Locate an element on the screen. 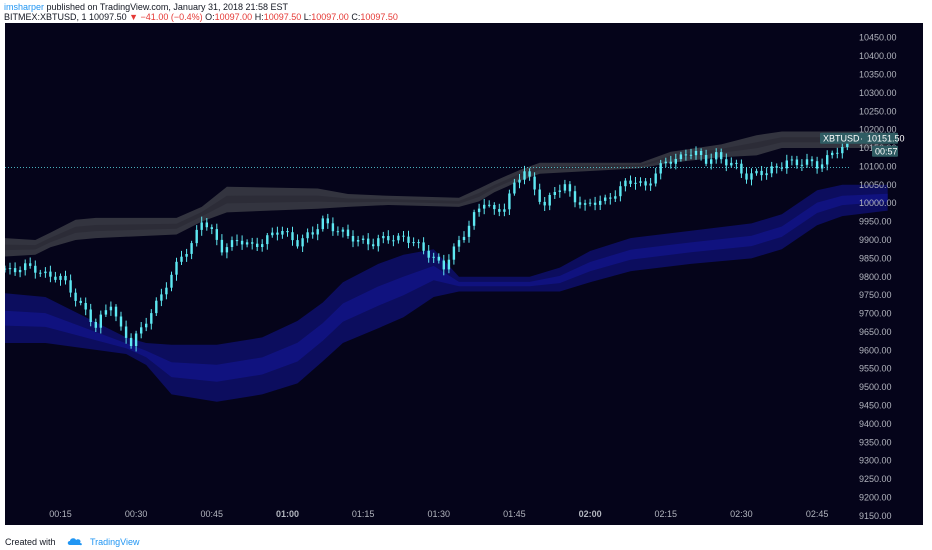  countdown-tag-bg is located at coordinates (885, 151).